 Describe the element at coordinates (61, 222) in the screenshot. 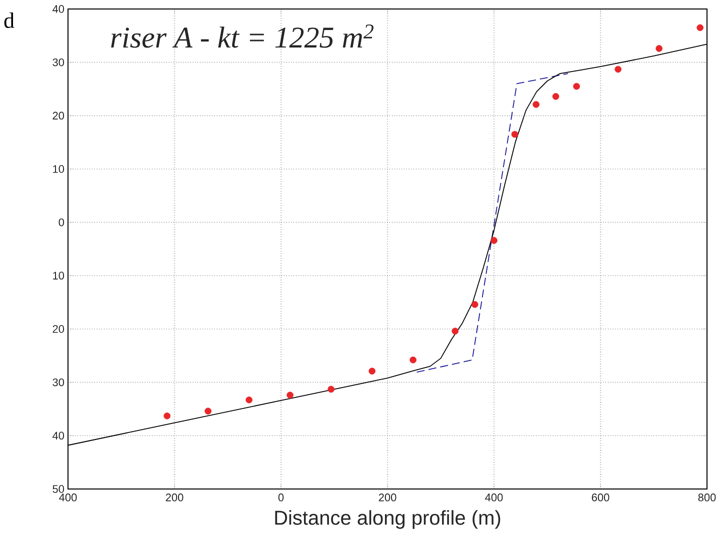

I see `y-tick-label: 0` at that location.